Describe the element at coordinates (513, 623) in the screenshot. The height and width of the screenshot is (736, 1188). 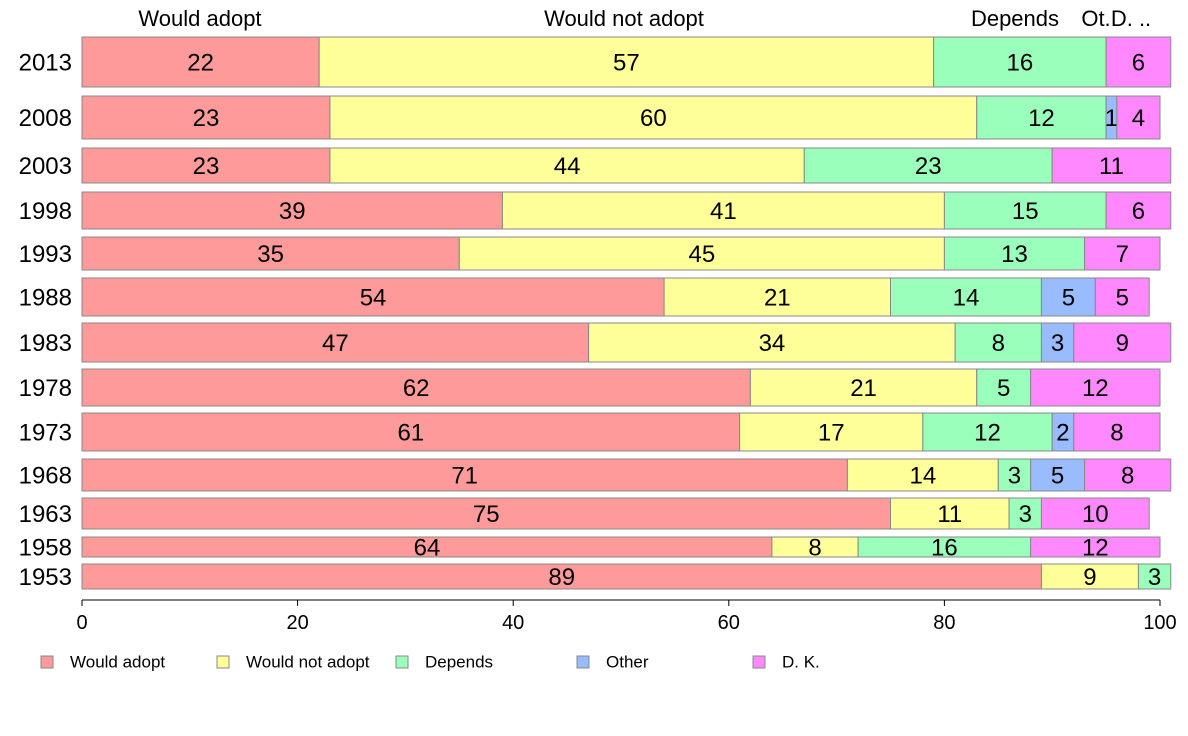
I see `x-tick-label: 40` at that location.